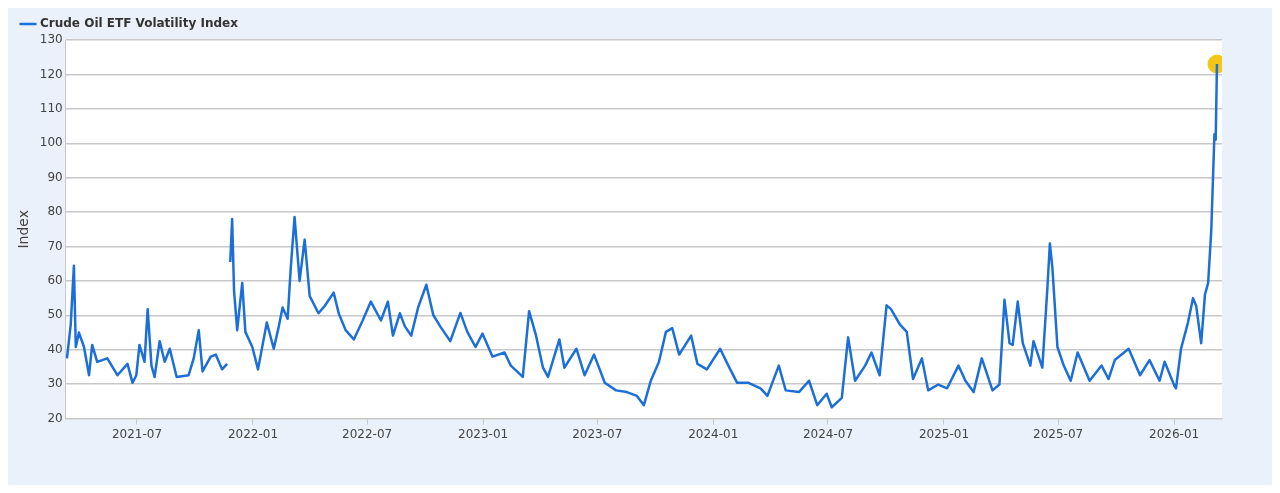  Describe the element at coordinates (1174, 433) in the screenshot. I see `x-tick-label: 2026-01` at that location.